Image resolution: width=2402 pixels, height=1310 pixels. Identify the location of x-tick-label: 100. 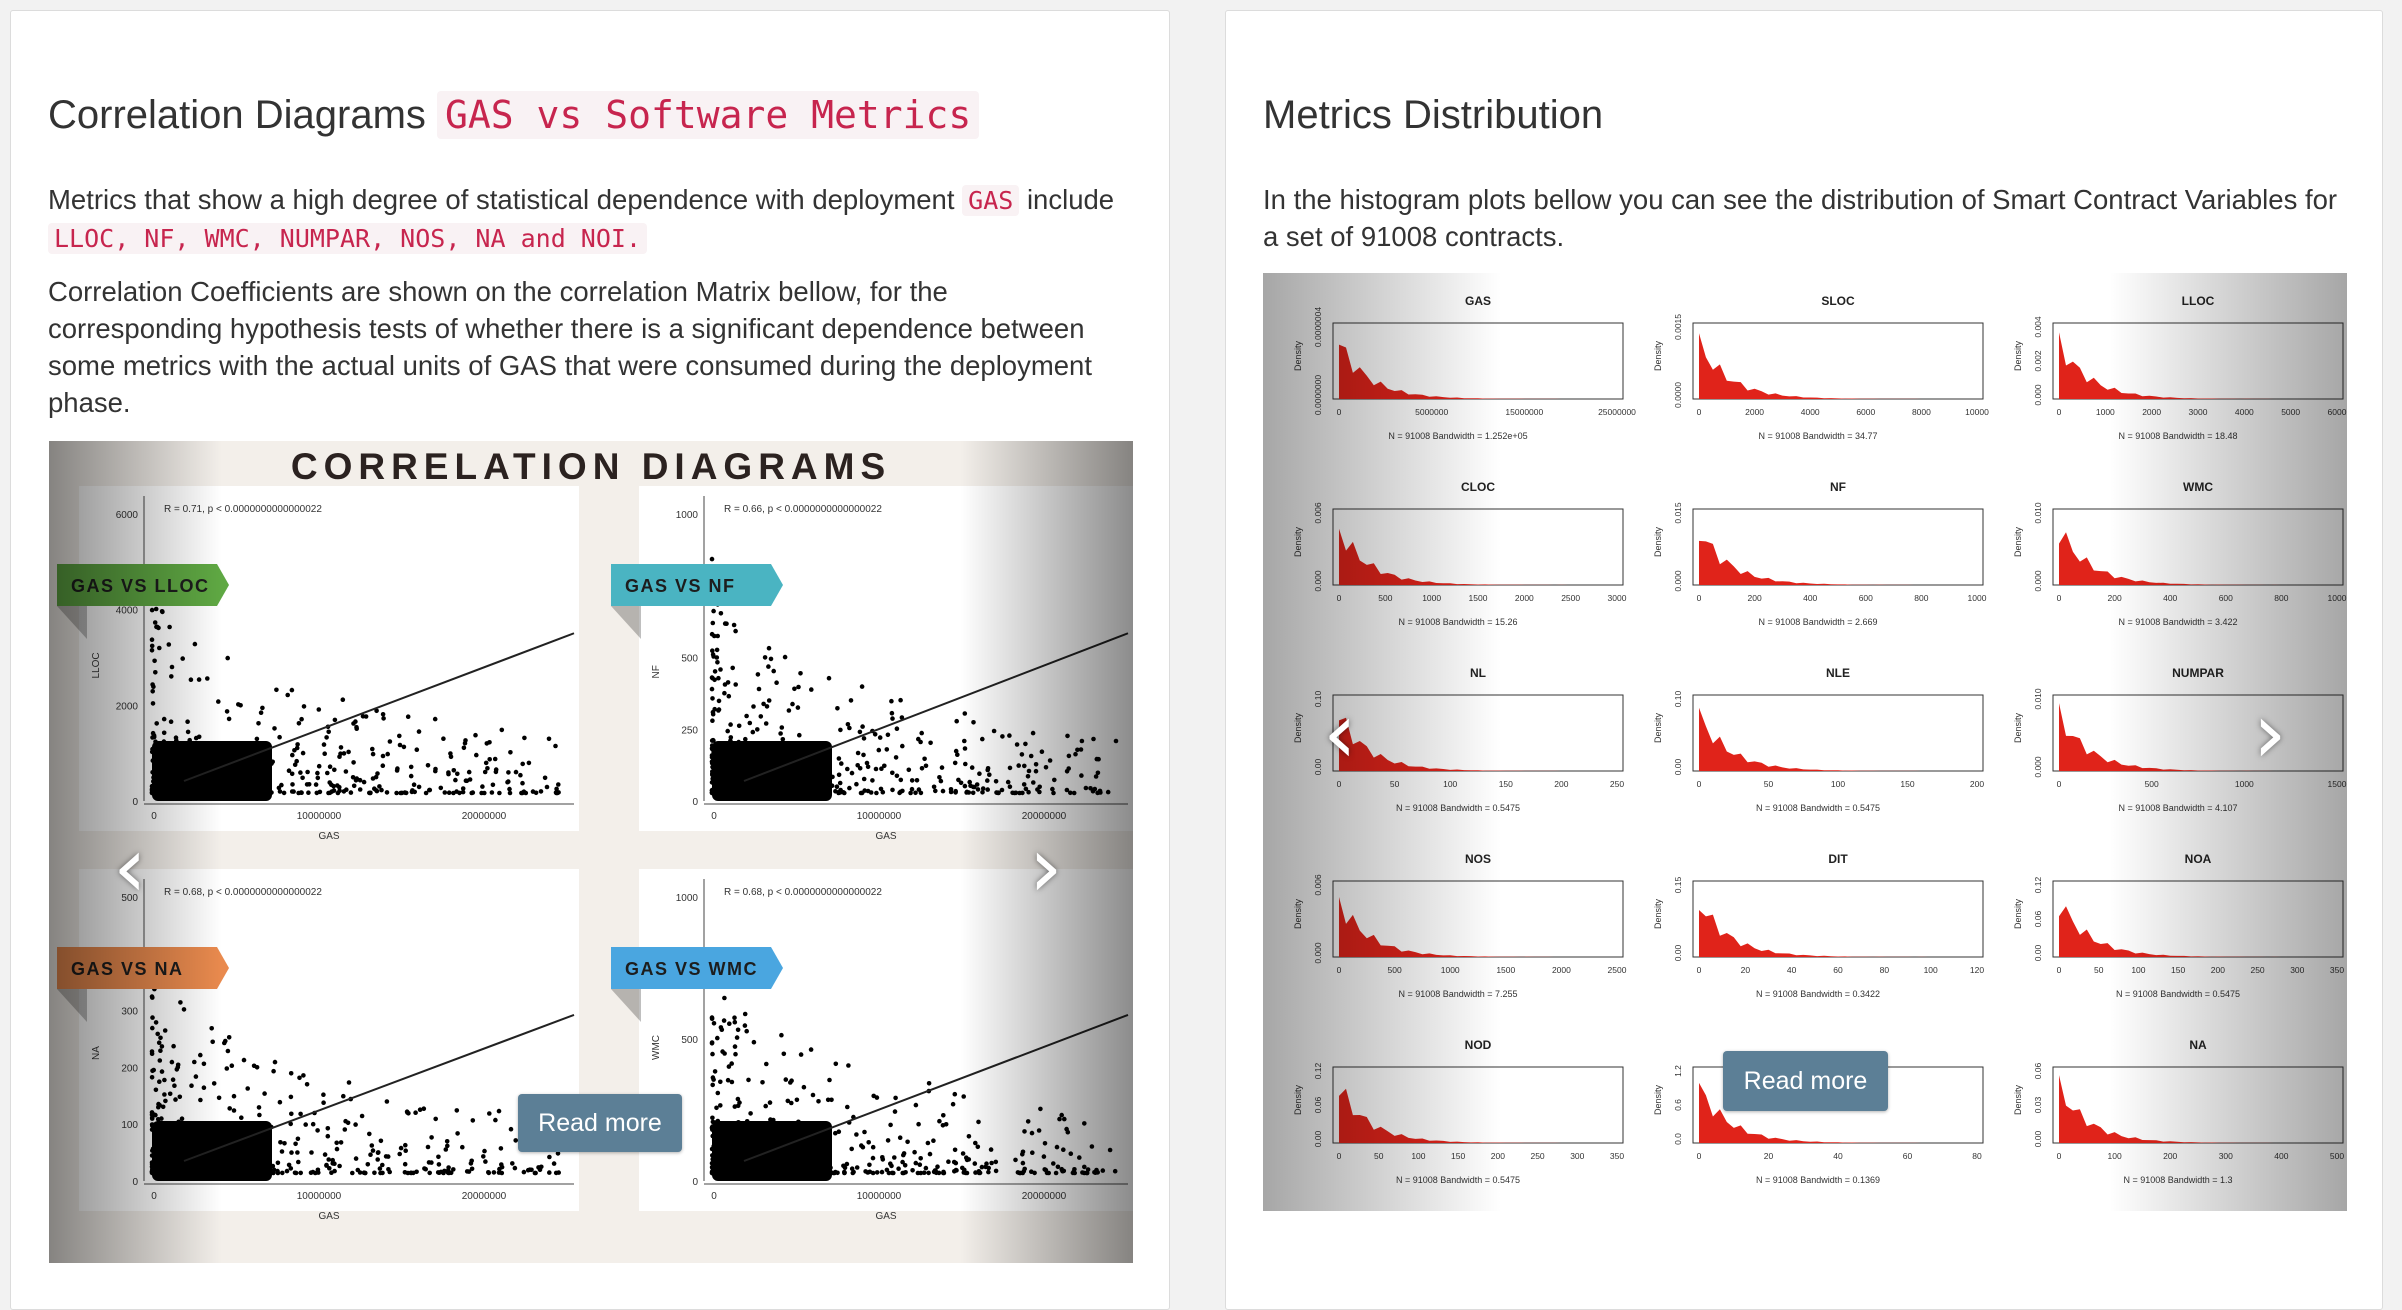
(2115, 1156).